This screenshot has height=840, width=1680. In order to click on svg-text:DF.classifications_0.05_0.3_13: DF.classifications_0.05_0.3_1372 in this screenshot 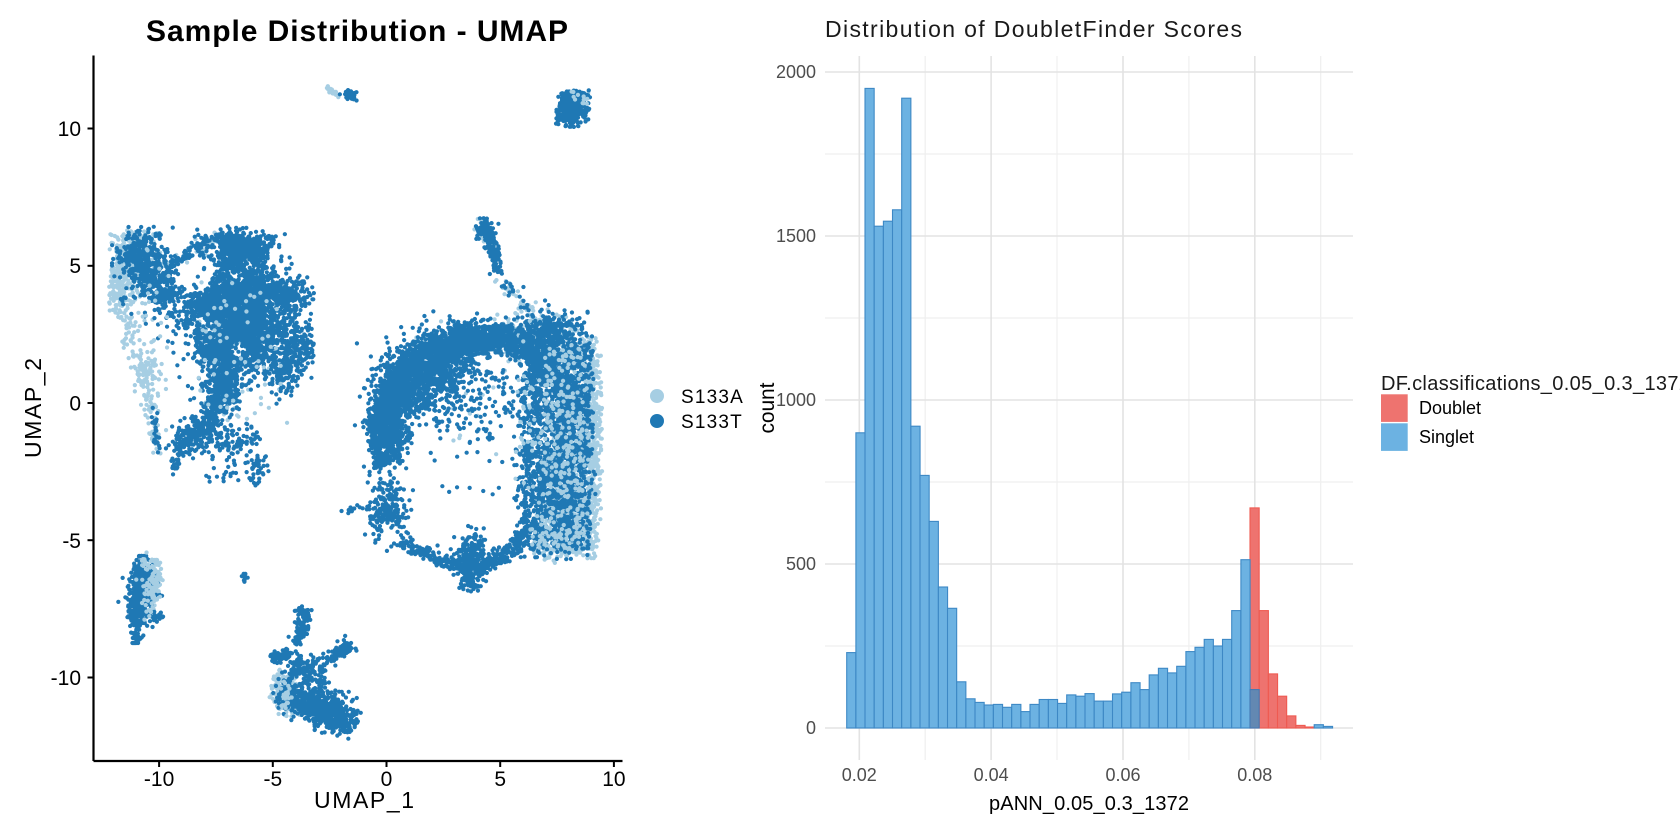, I will do `click(1530, 384)`.